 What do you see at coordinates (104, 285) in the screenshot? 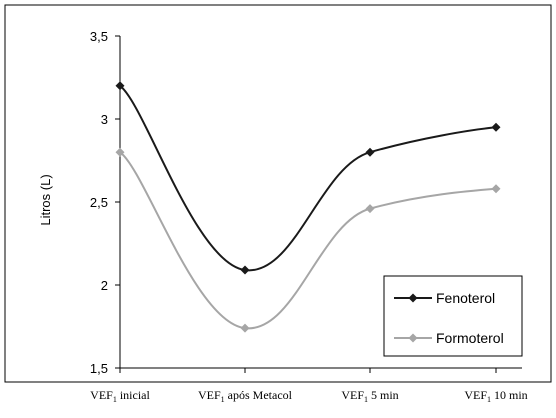
I see `y-tick-label: 2` at bounding box center [104, 285].